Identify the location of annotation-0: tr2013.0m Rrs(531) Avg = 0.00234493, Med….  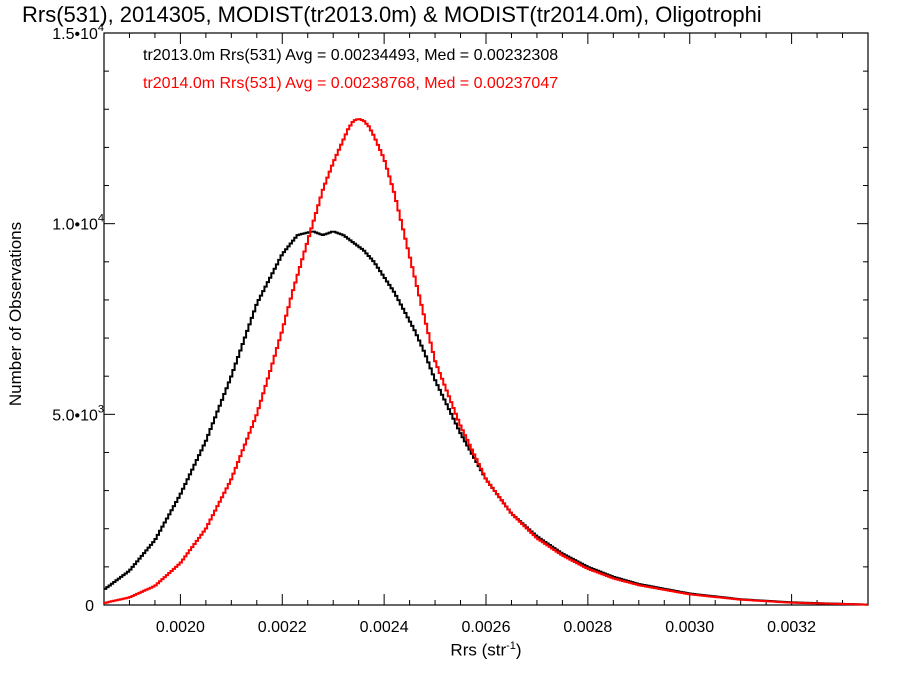
(350, 55).